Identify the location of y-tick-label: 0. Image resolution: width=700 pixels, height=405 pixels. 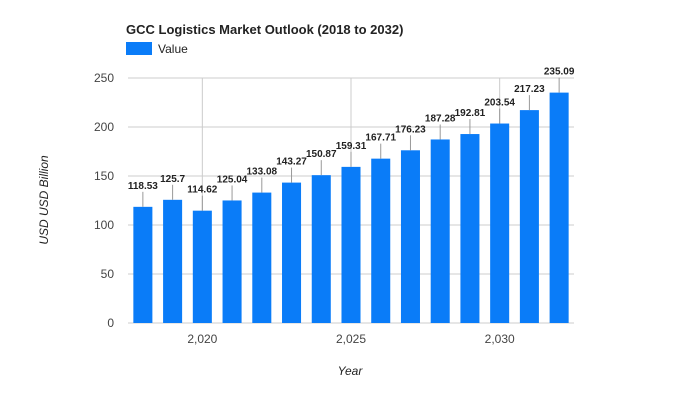
(110, 323).